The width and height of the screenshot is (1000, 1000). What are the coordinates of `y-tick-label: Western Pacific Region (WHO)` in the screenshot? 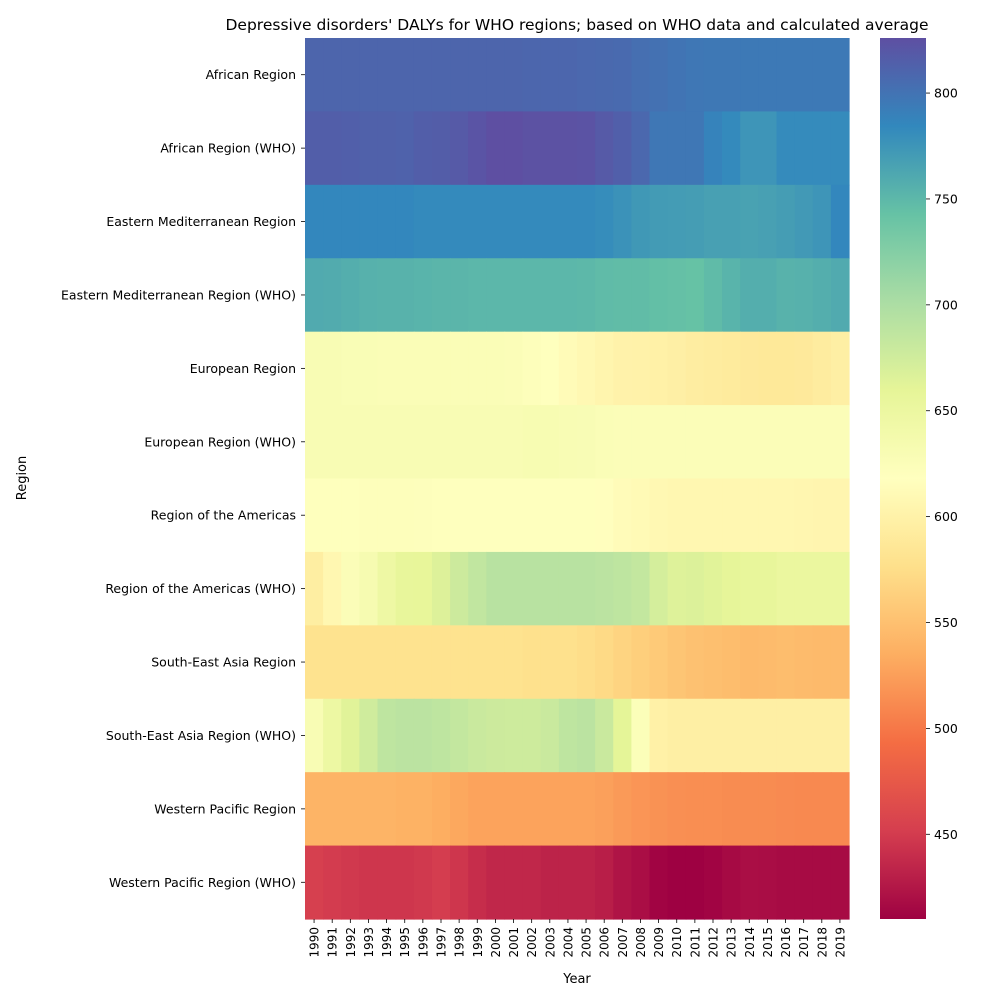 It's located at (202, 882).